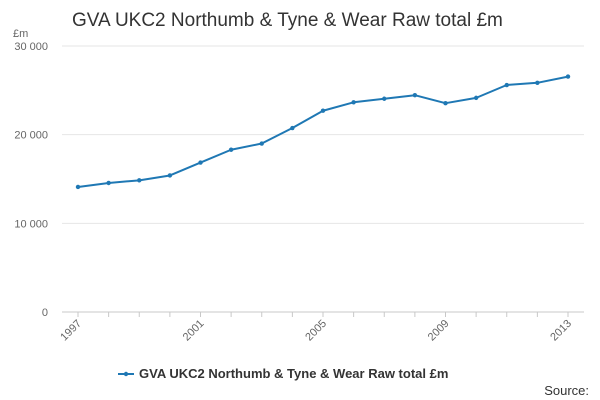  Describe the element at coordinates (45, 313) in the screenshot. I see `y-tick-label: 0` at that location.